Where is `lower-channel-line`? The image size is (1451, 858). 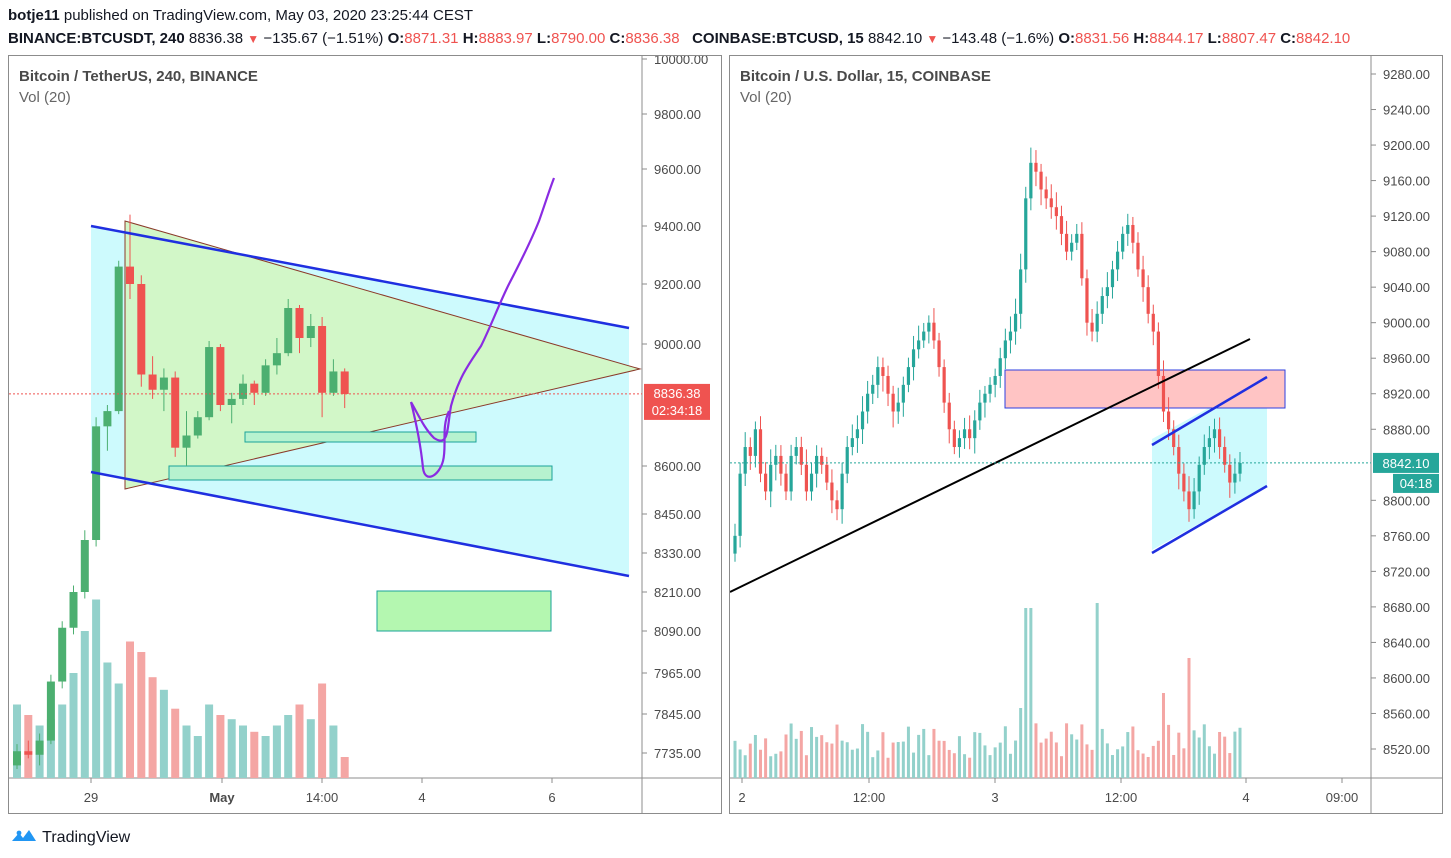
lower-channel-line is located at coordinates (1209, 519).